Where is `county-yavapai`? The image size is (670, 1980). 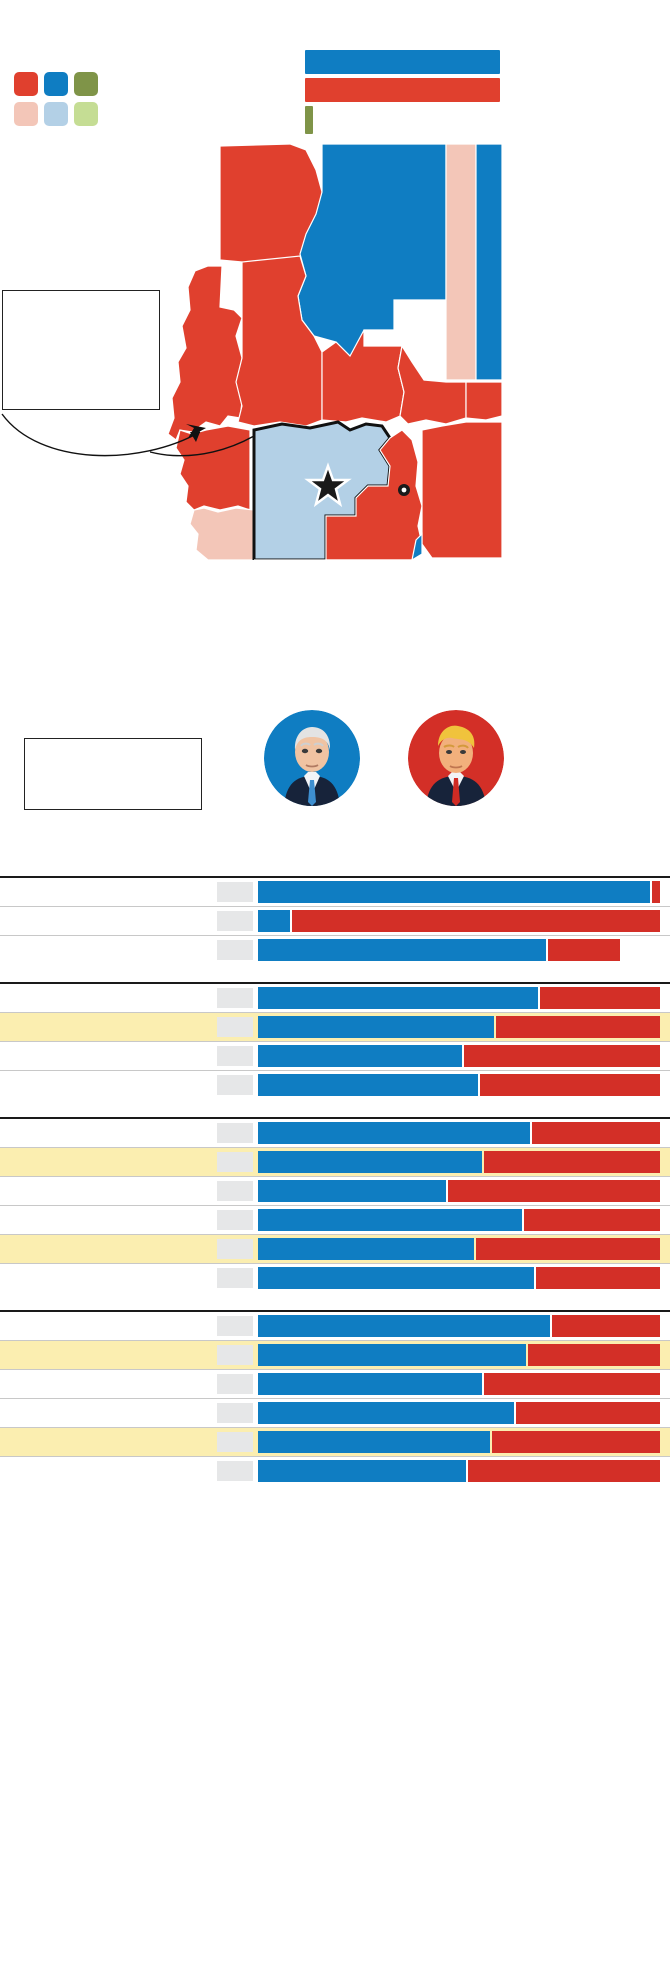
county-yavapai is located at coordinates (279, 341).